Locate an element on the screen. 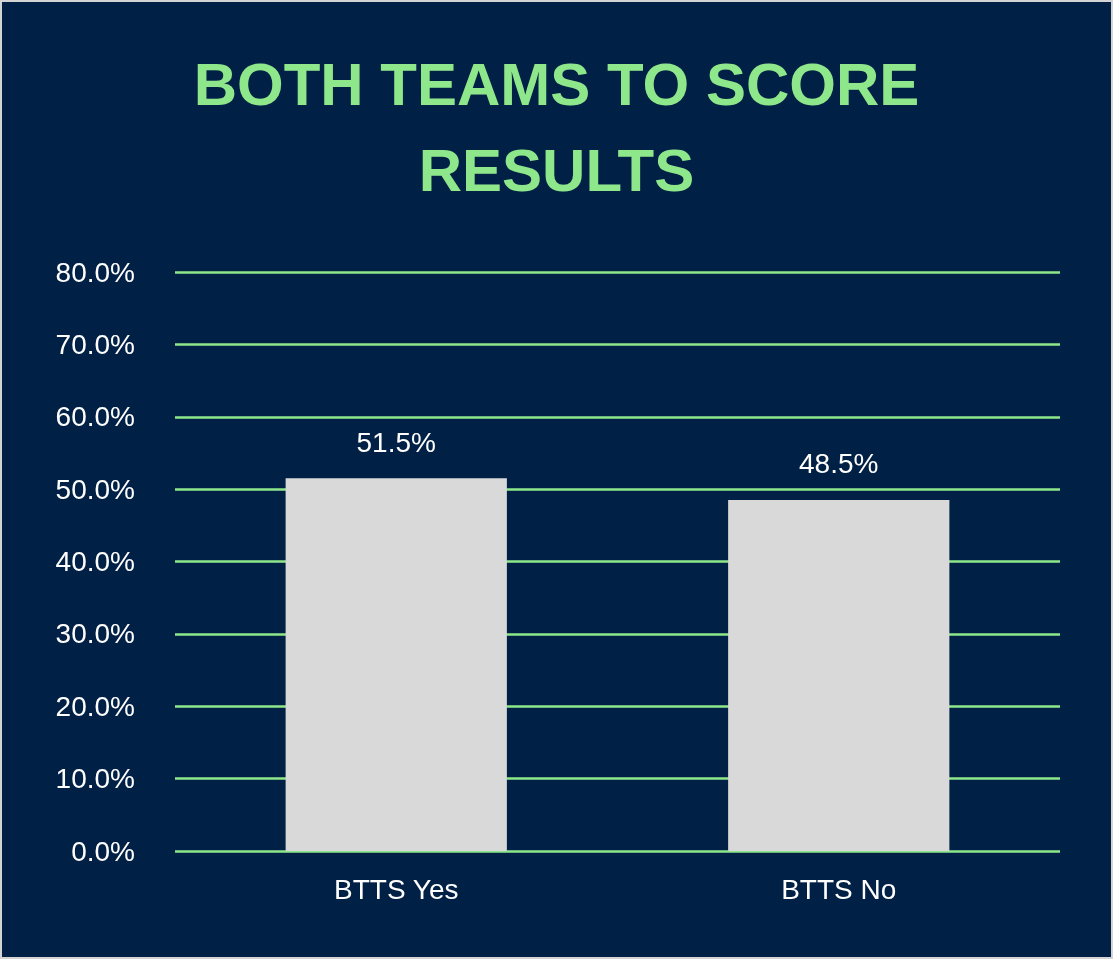  y-tick-label: 70.0% is located at coordinates (95, 344).